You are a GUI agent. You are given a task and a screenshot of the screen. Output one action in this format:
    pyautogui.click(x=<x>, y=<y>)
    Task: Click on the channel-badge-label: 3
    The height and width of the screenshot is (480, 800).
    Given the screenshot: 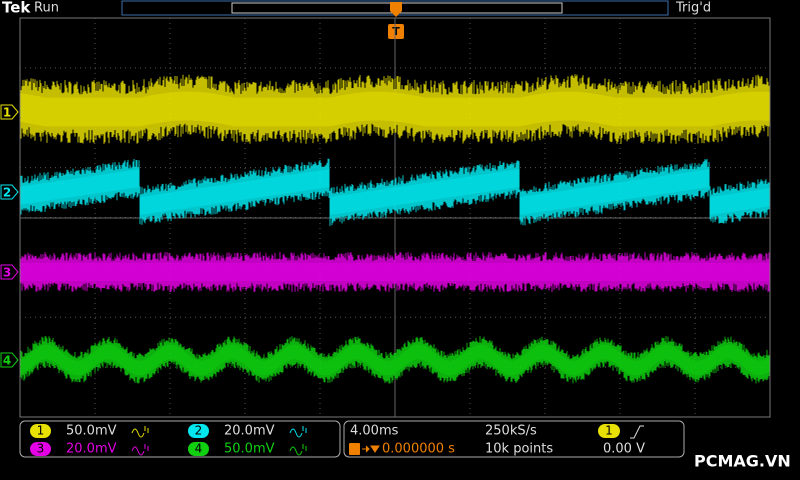 What is the action you would take?
    pyautogui.click(x=41, y=449)
    